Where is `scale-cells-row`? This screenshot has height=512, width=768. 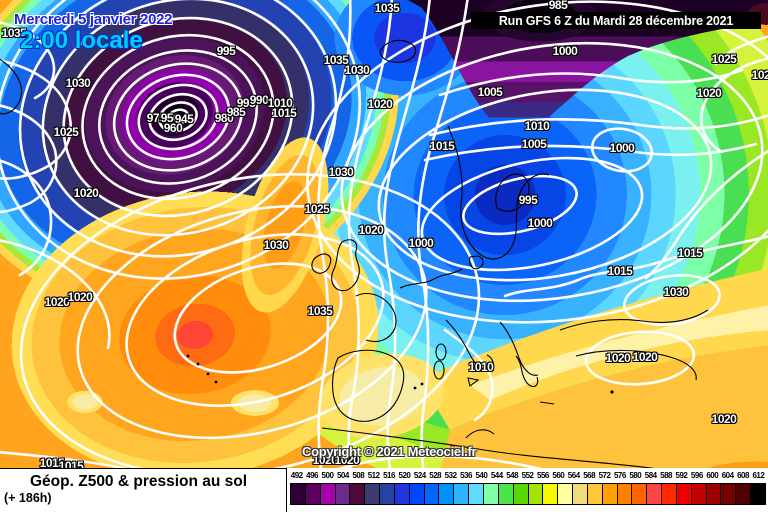 scale-cells-row is located at coordinates (528, 494).